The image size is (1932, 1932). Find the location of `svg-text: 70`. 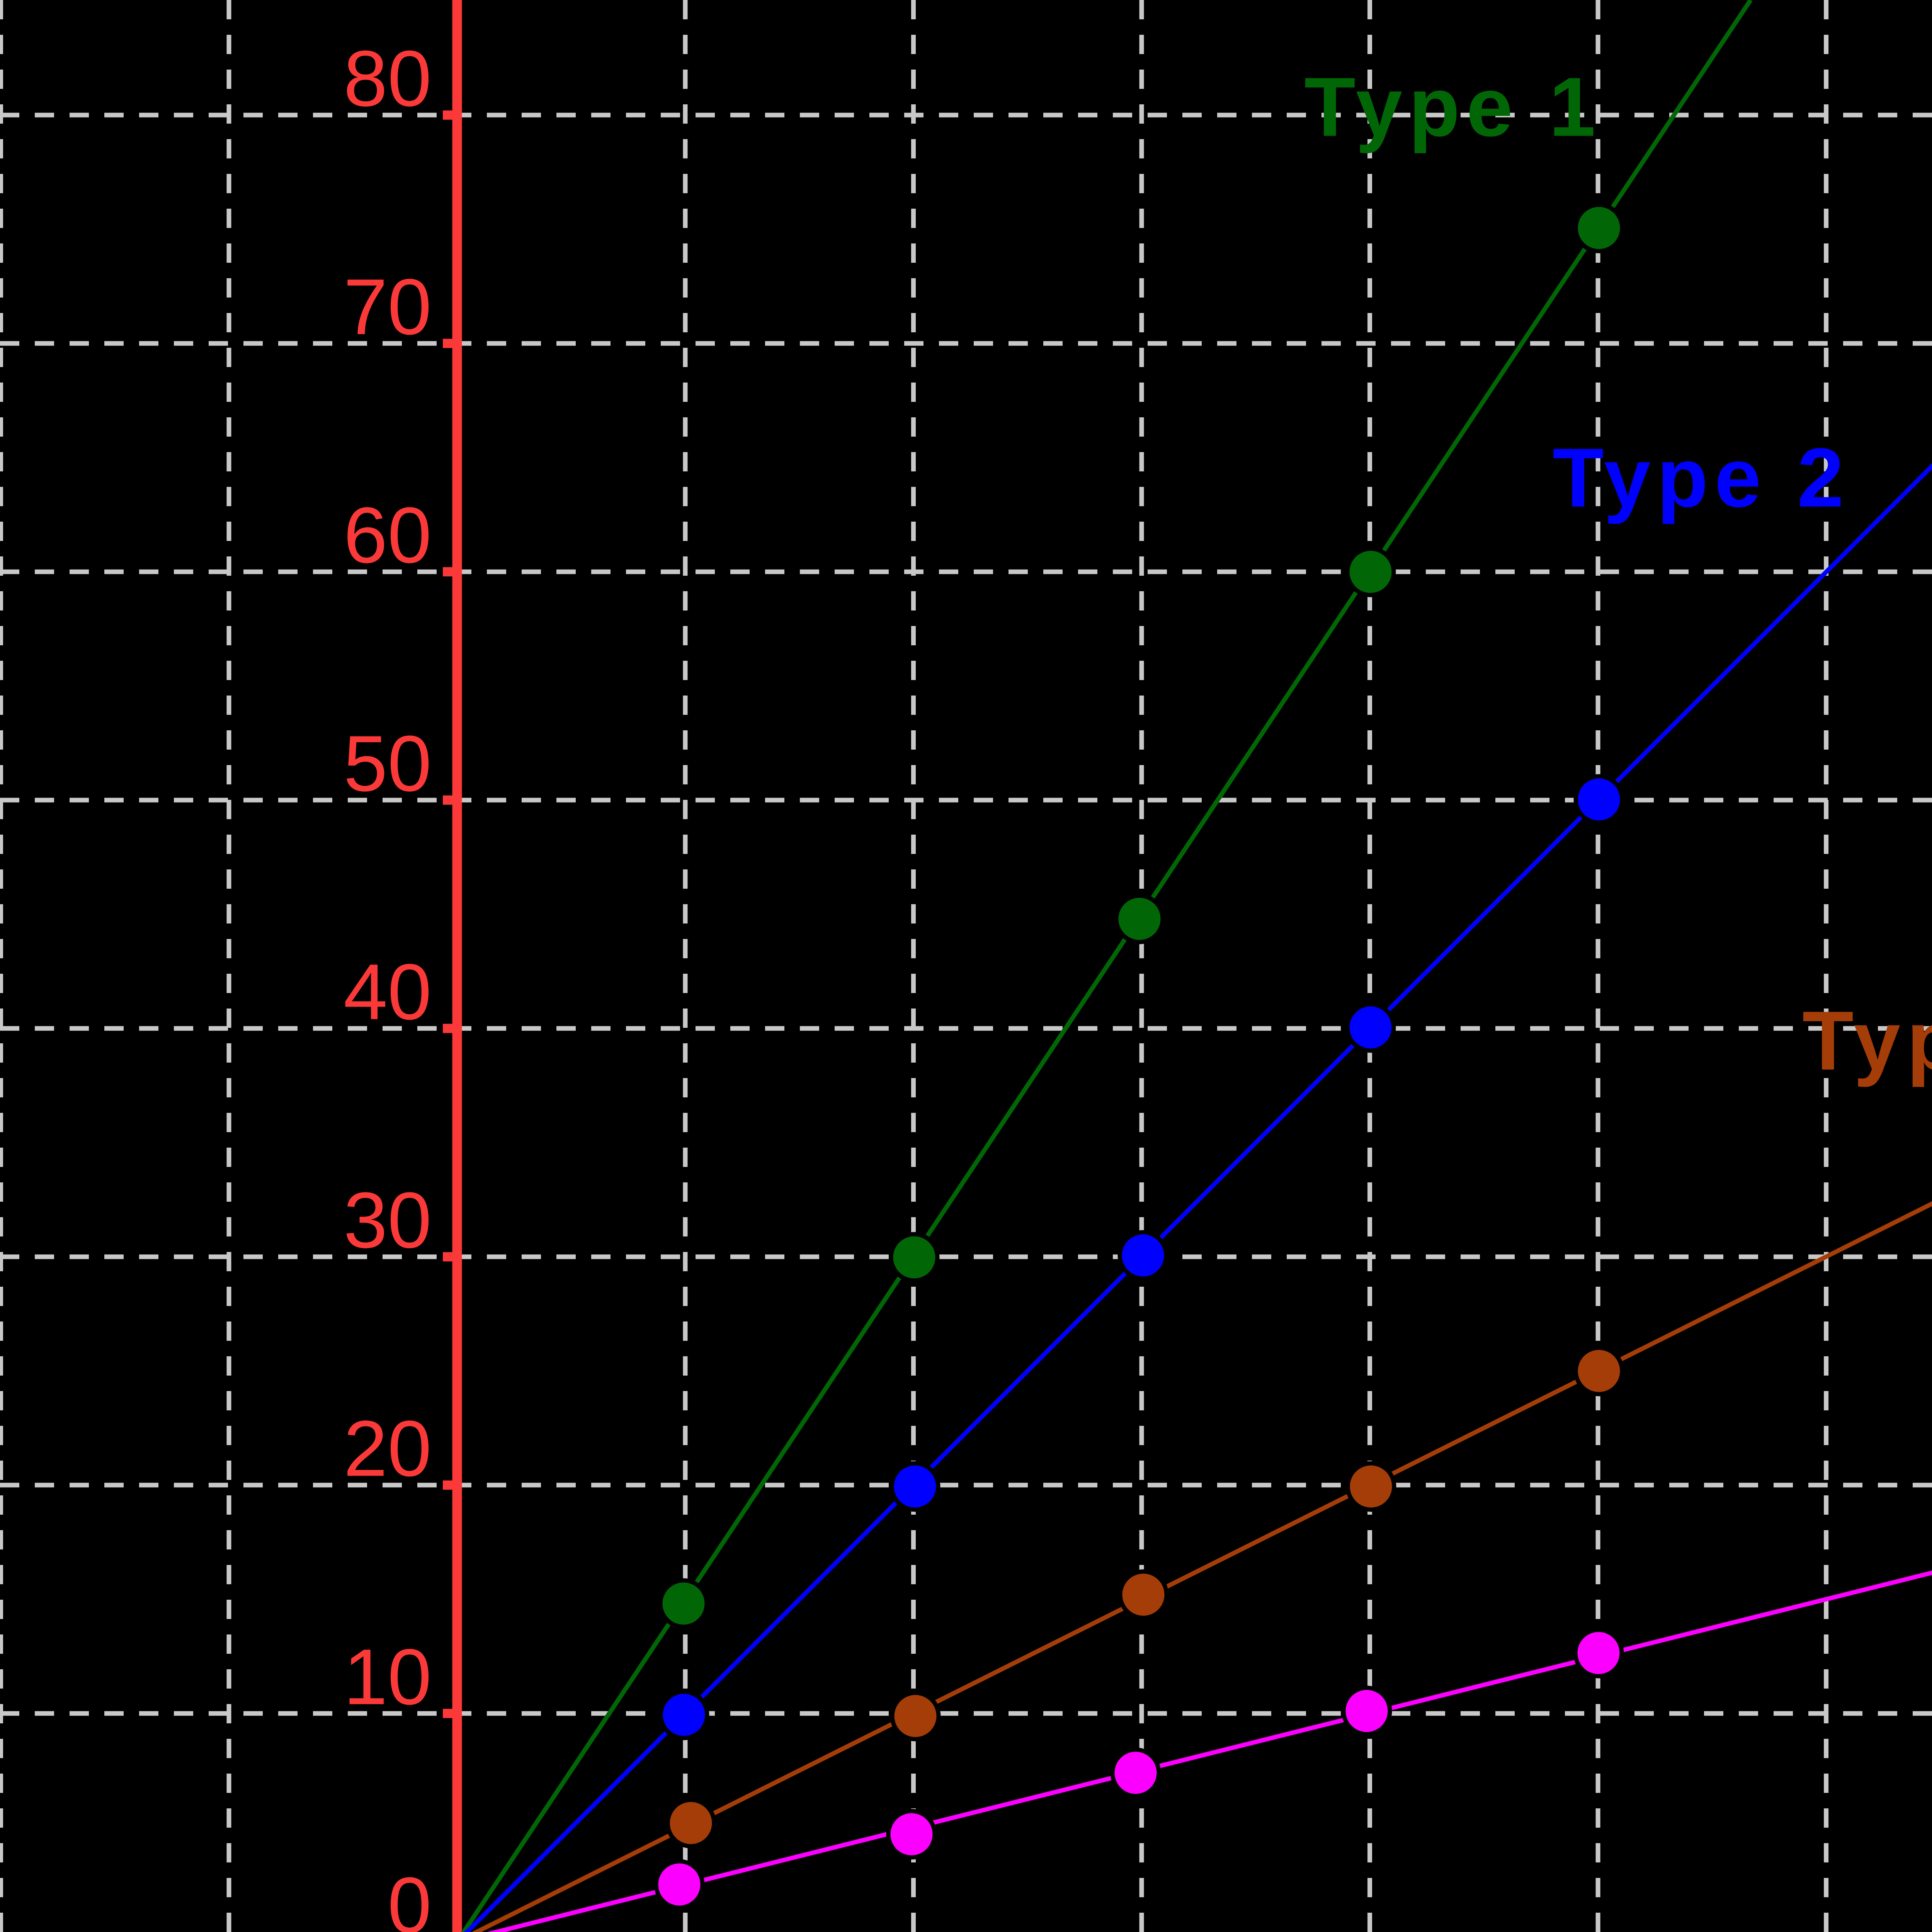

svg-text: 70 is located at coordinates (388, 307).